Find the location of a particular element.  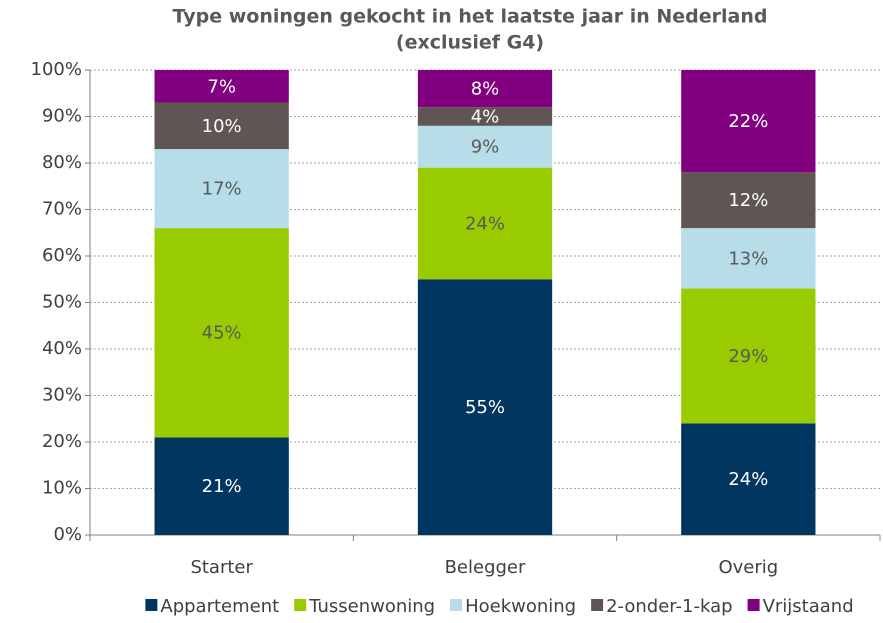

data-label: 17% is located at coordinates (222, 189).